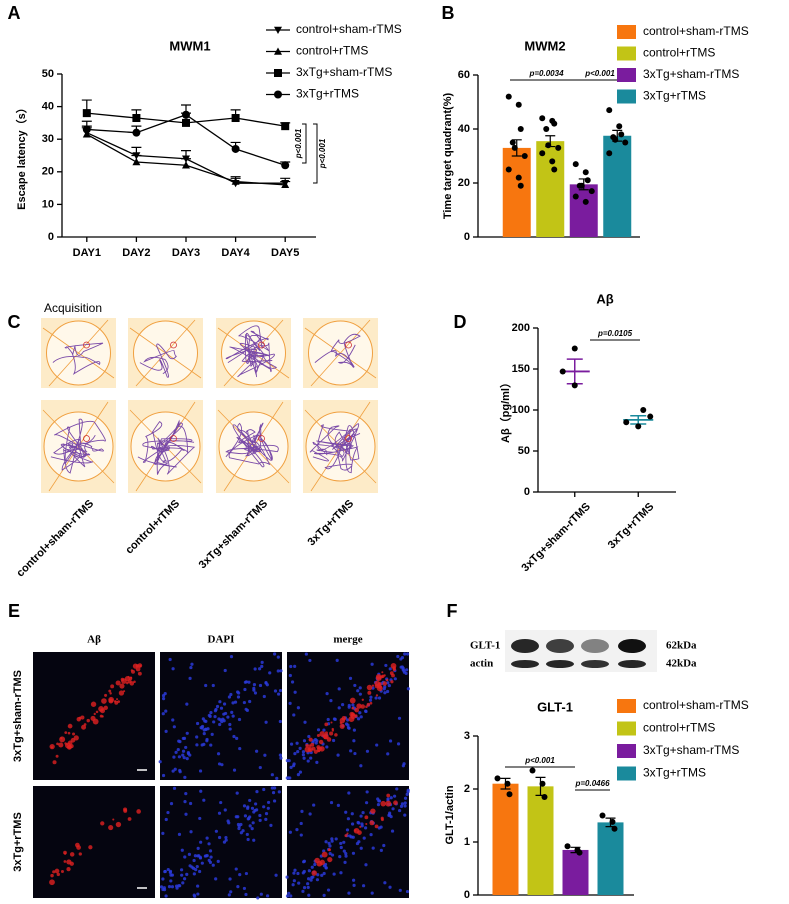 The height and width of the screenshot is (904, 789). I want to click on p-value: p<0.001, so click(298, 143).